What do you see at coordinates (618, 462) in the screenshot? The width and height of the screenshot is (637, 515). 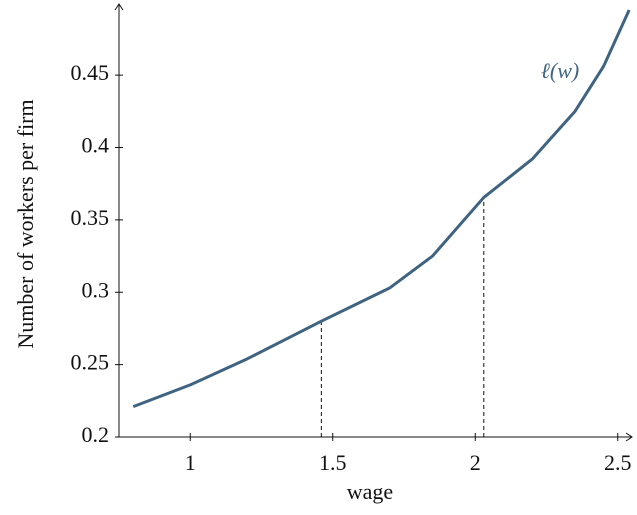 I see `x-tick-label: 2.5` at bounding box center [618, 462].